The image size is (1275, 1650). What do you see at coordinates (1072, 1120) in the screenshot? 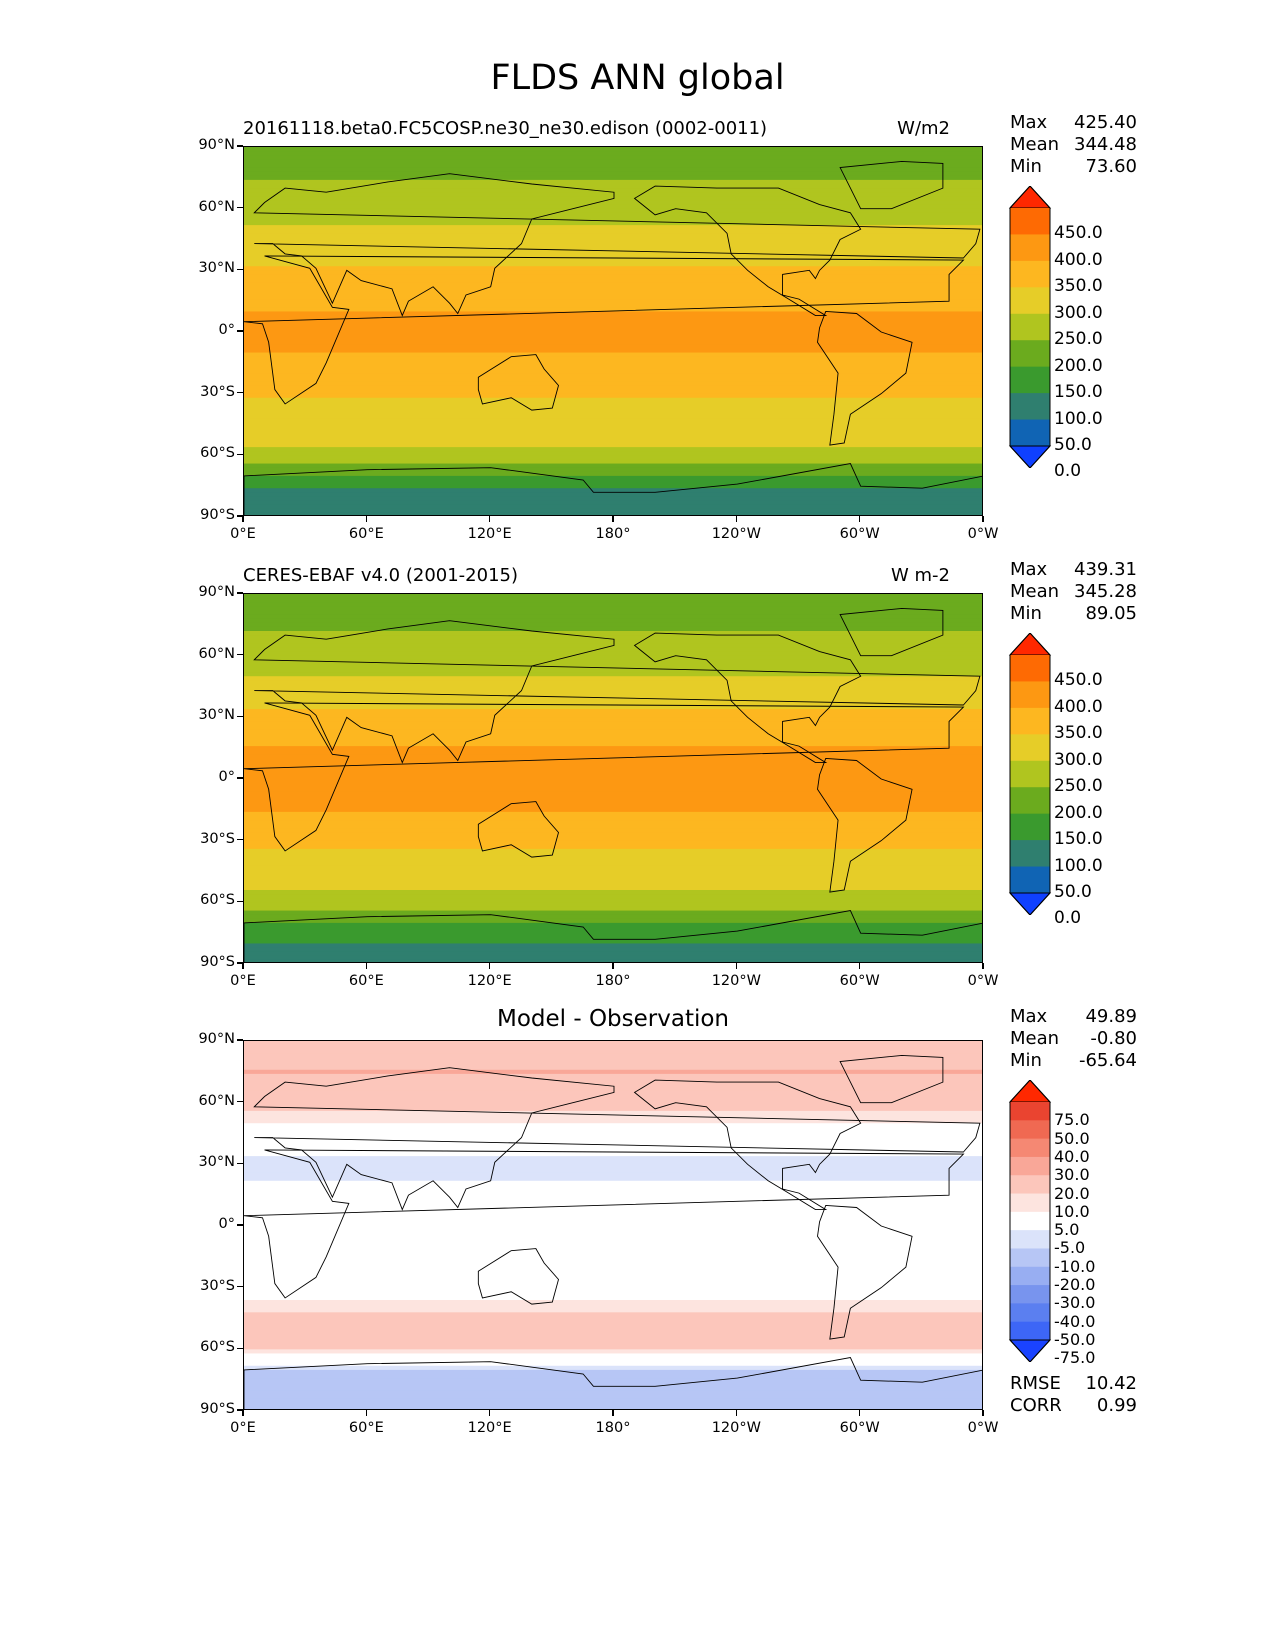
I see `colorbar-tick-label: 75.0` at bounding box center [1072, 1120].